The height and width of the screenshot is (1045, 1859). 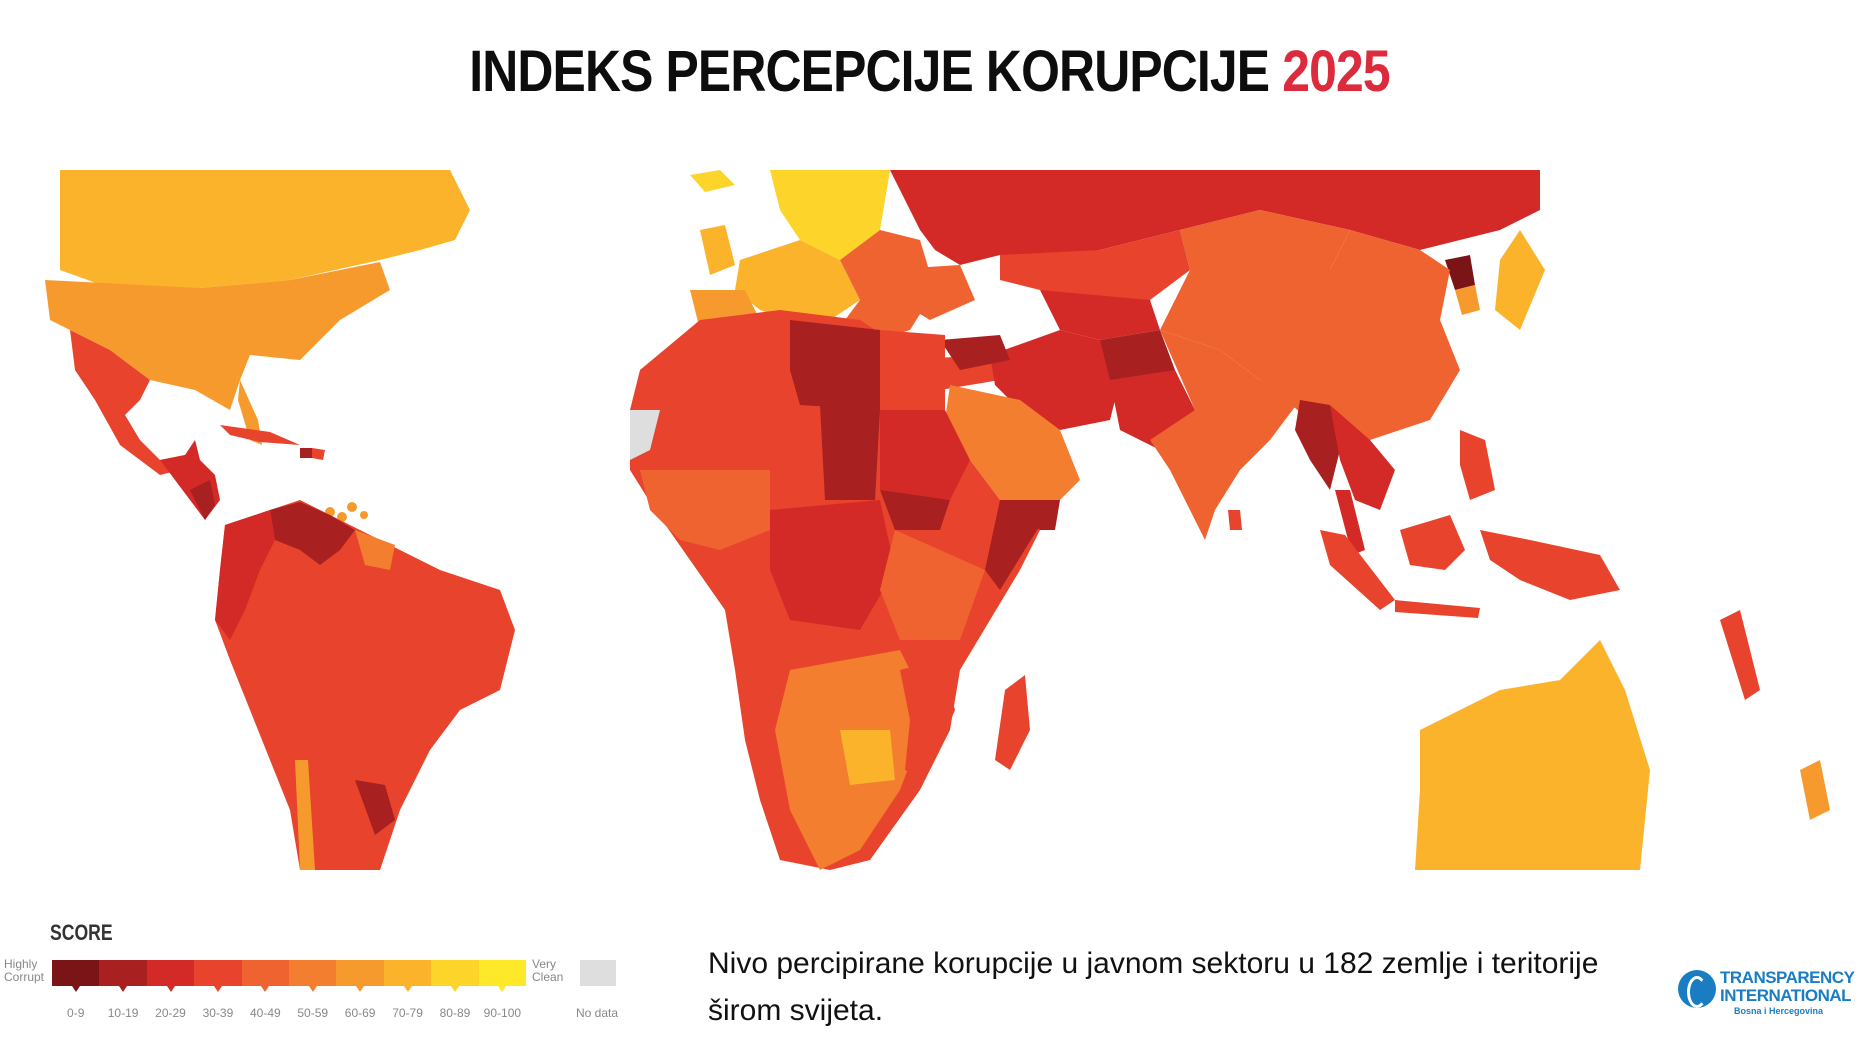 I want to click on legend-high-label: Very Clean, so click(x=548, y=970).